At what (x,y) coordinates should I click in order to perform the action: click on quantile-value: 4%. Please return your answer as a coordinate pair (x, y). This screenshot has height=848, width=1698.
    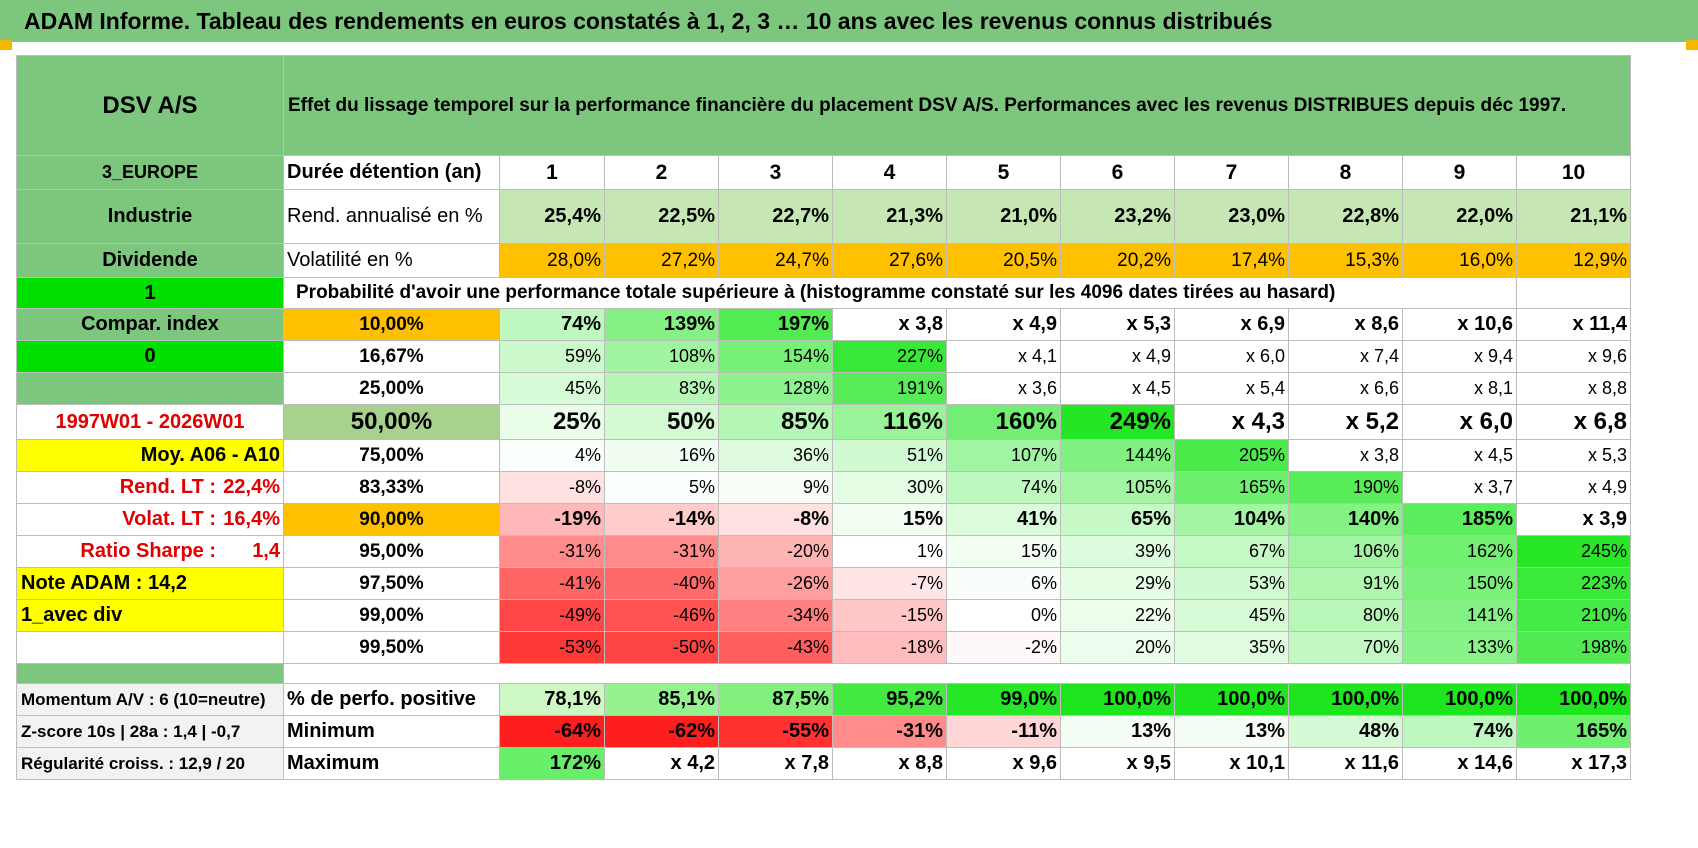
    Looking at the image, I should click on (552, 455).